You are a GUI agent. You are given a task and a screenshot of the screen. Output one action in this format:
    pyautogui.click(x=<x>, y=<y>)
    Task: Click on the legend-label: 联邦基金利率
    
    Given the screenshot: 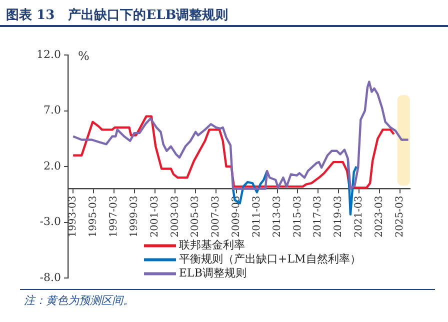 What is the action you would take?
    pyautogui.click(x=212, y=245)
    